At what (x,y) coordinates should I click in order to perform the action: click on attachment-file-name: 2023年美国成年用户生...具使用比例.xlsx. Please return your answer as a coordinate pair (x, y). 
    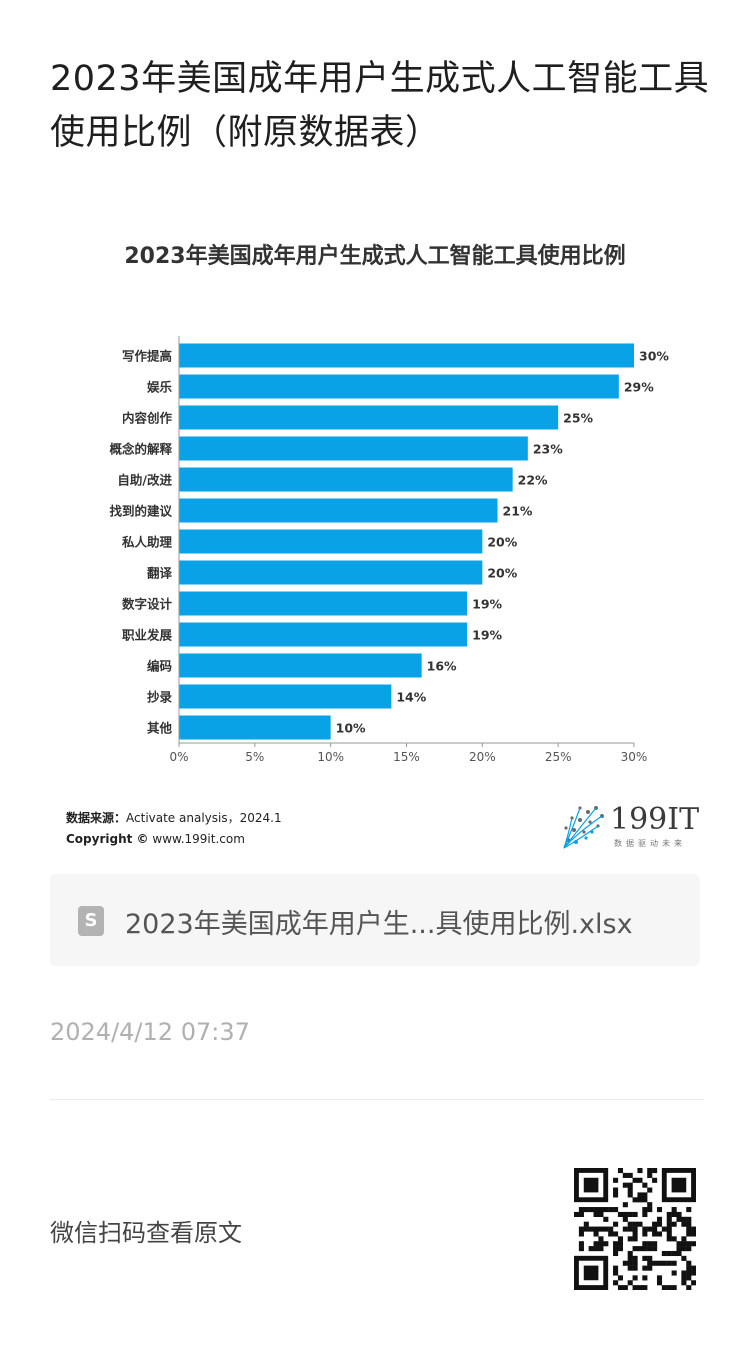
    Looking at the image, I should click on (379, 924).